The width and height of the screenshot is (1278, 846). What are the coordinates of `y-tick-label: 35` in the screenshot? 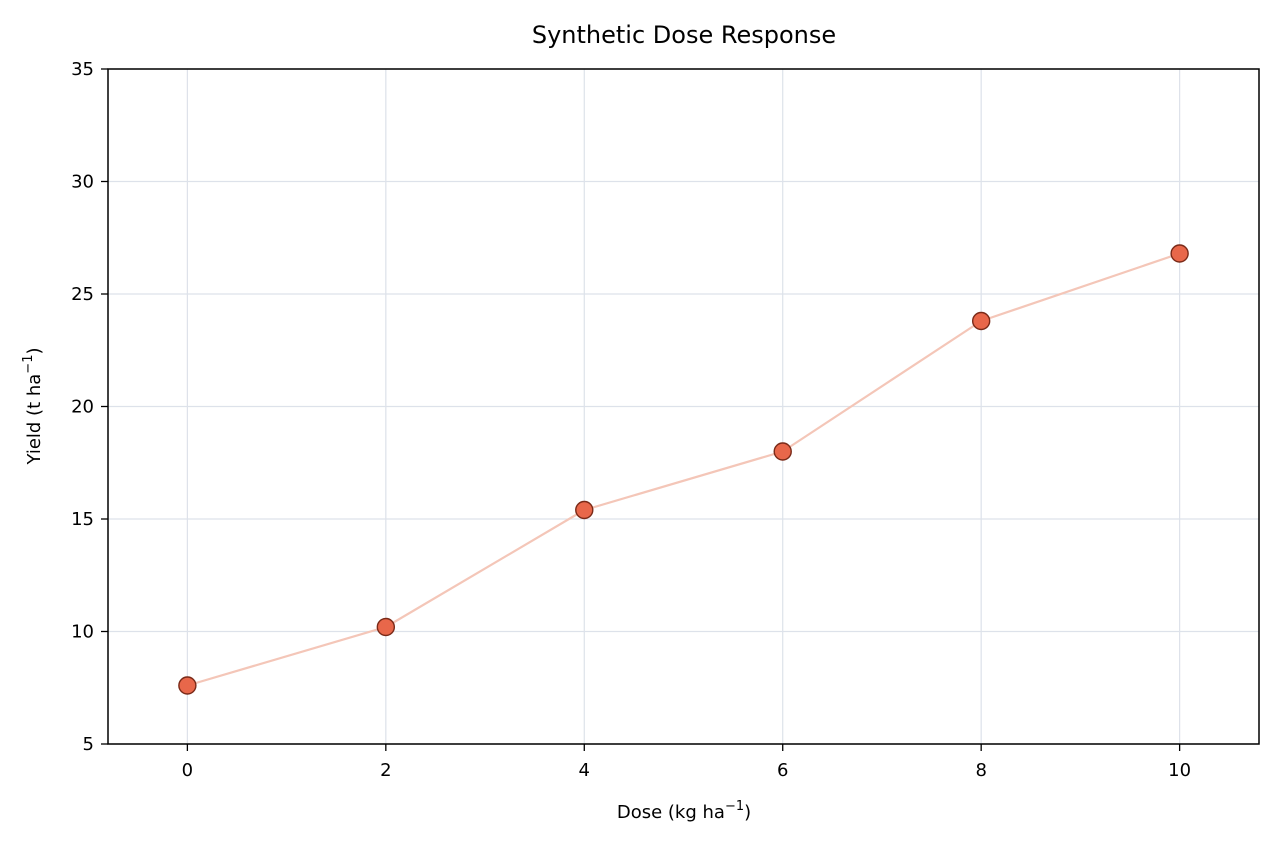 It's located at (82, 69).